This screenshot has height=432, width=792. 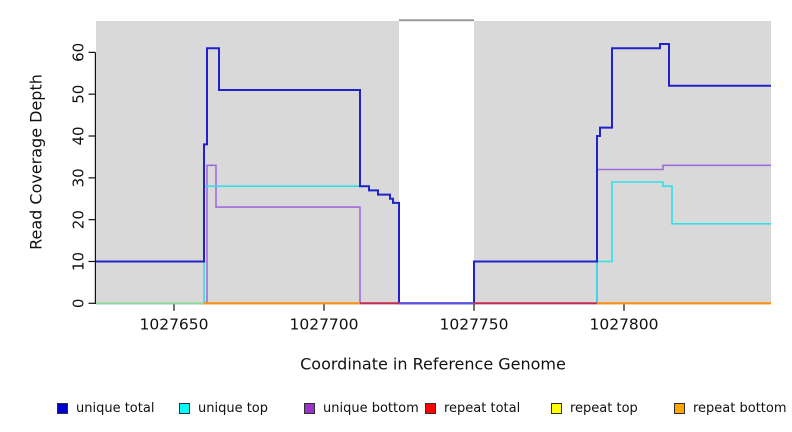 I want to click on x-tick-label: 1027650, so click(x=173, y=325).